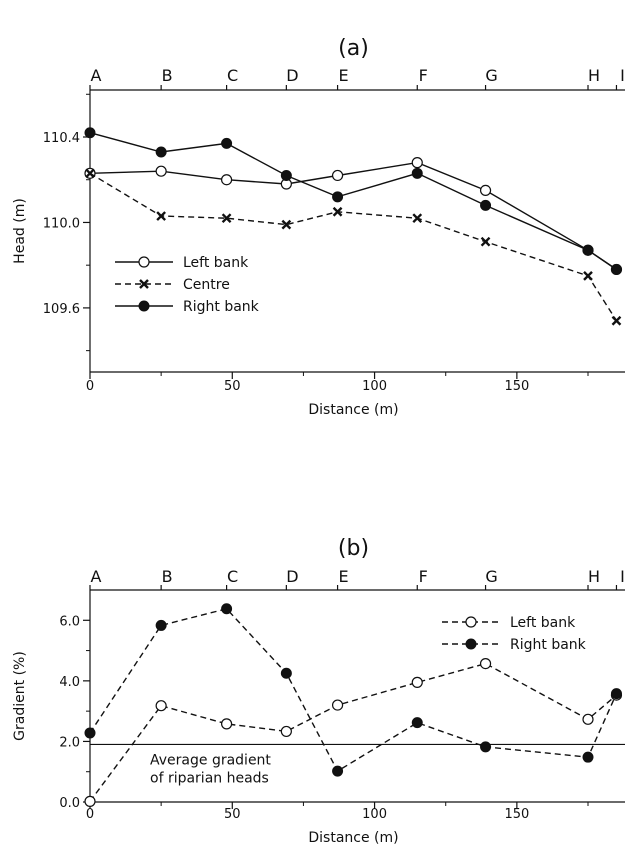  I want to click on series-line-centre, so click(353, 247).